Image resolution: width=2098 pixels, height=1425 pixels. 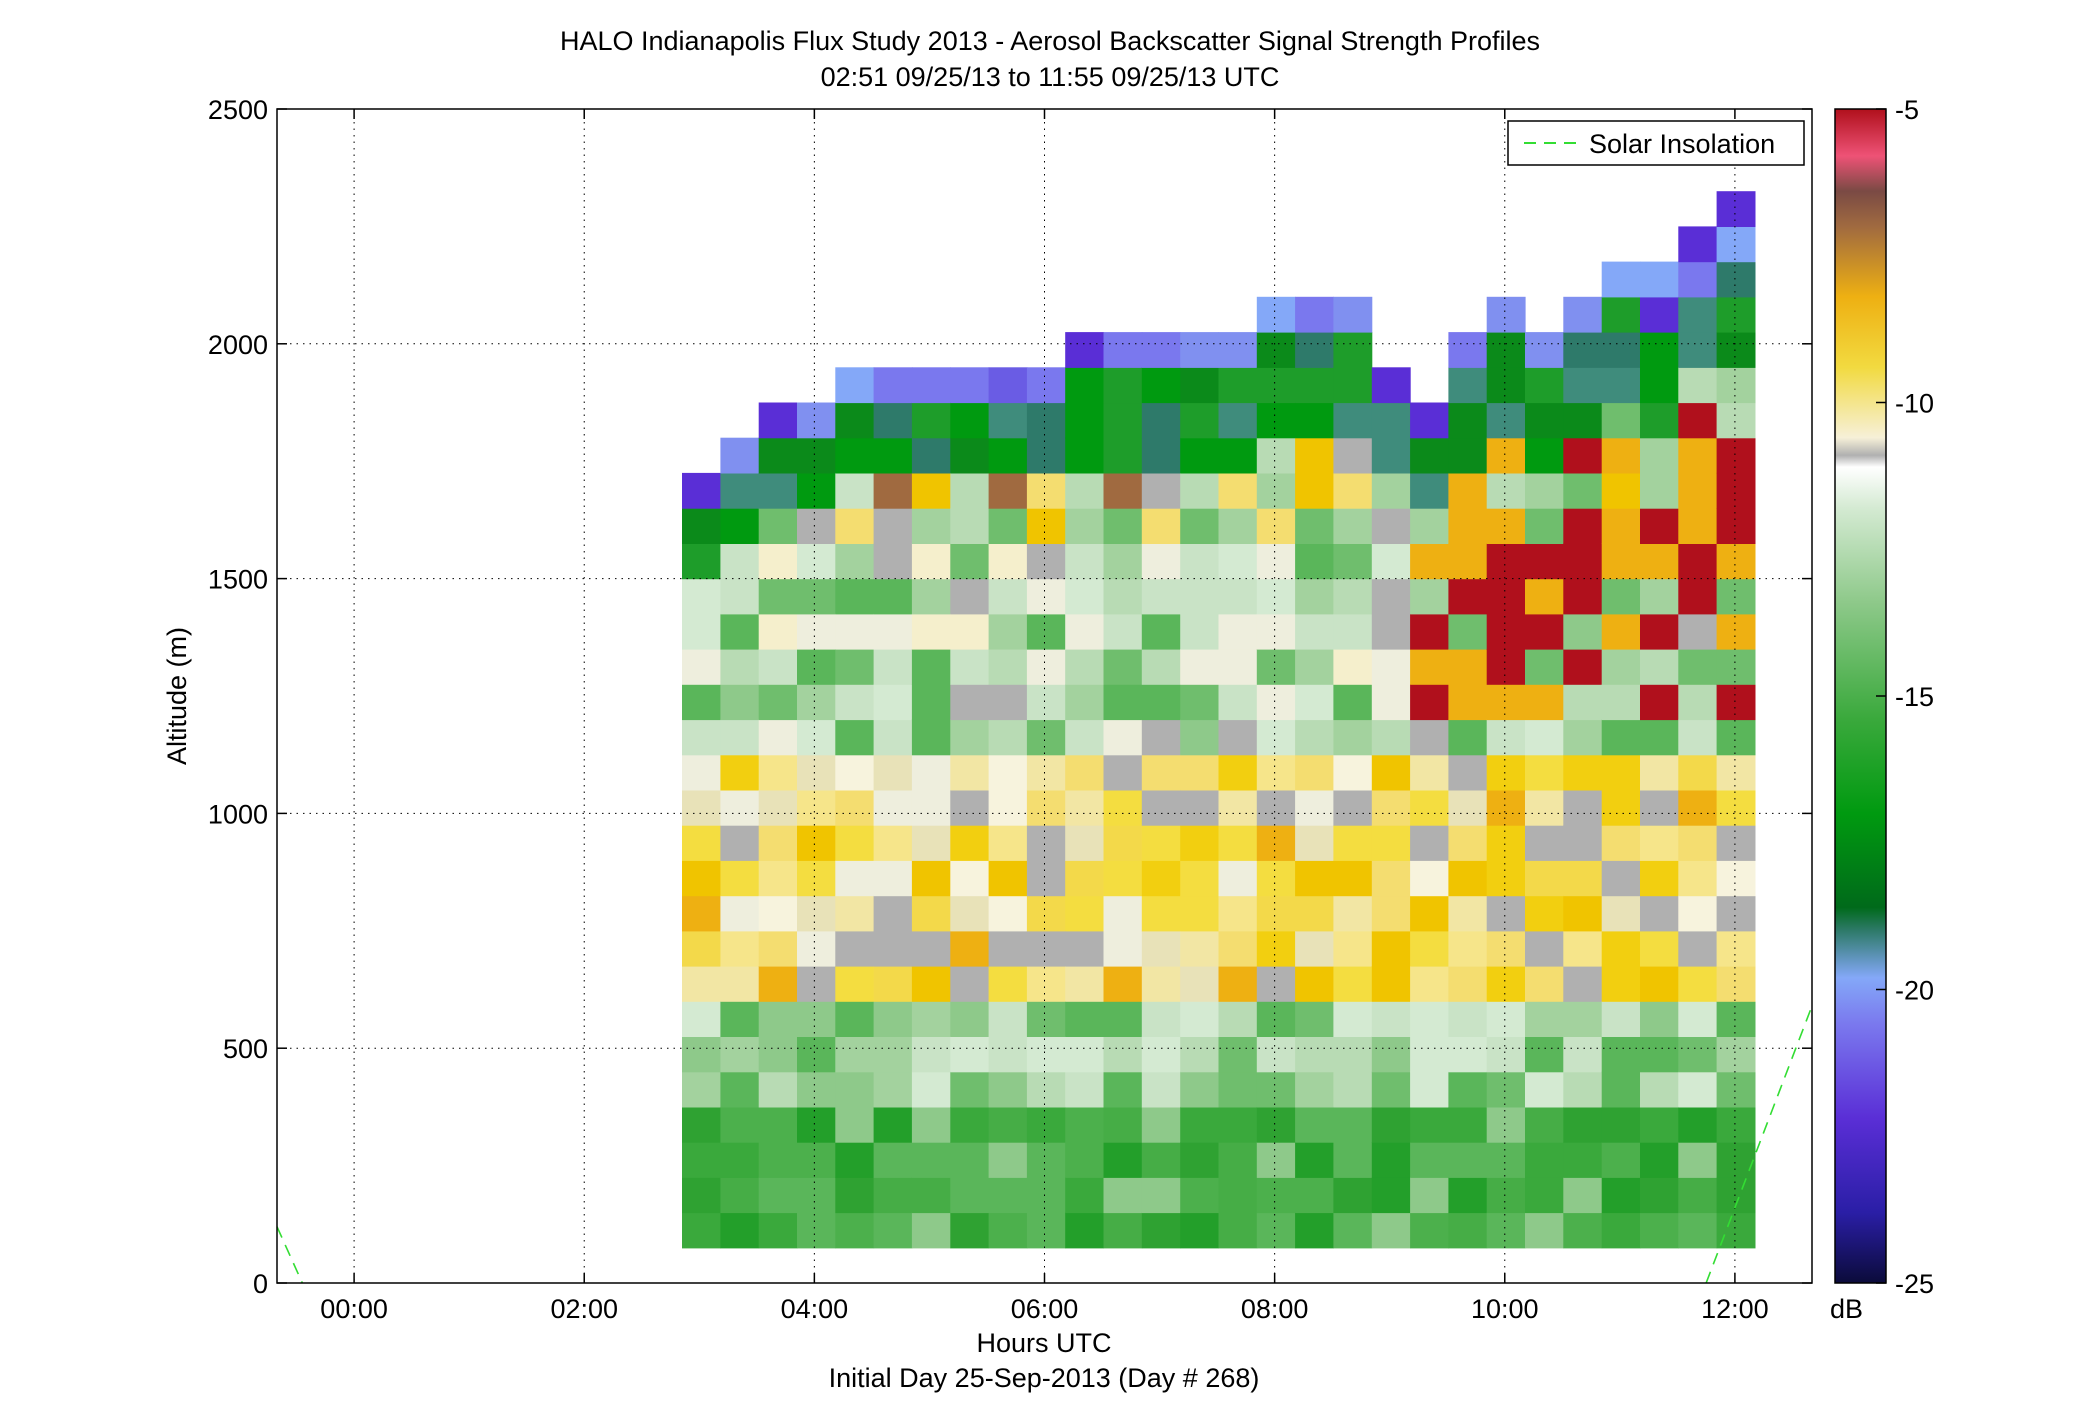 I want to click on x-tick-label: 10:00, so click(x=1505, y=1309).